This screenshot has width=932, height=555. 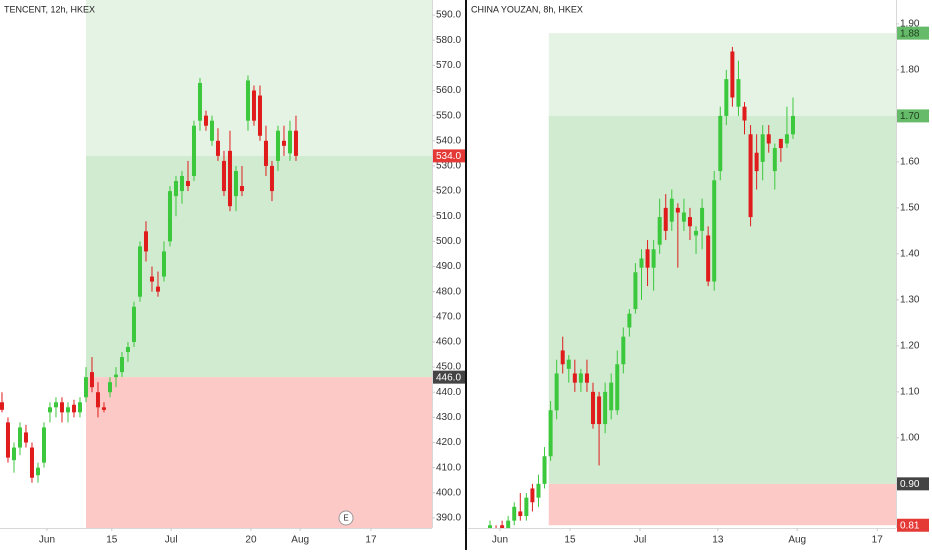 I want to click on y-tick-label: 420.0, so click(x=448, y=442).